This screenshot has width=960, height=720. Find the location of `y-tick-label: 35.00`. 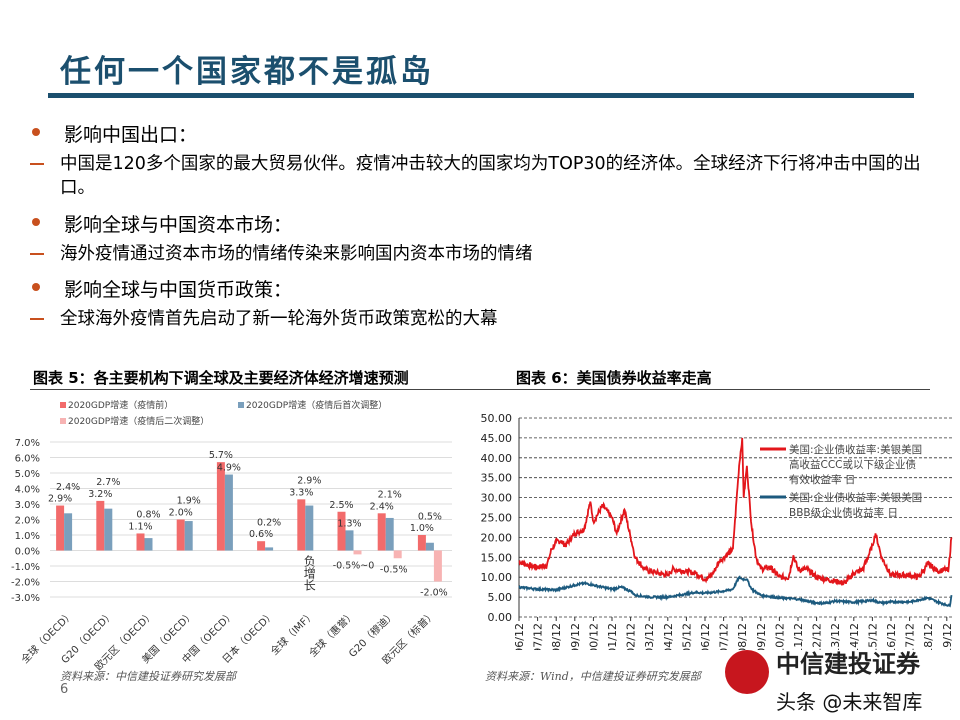

y-tick-label: 35.00 is located at coordinates (497, 478).